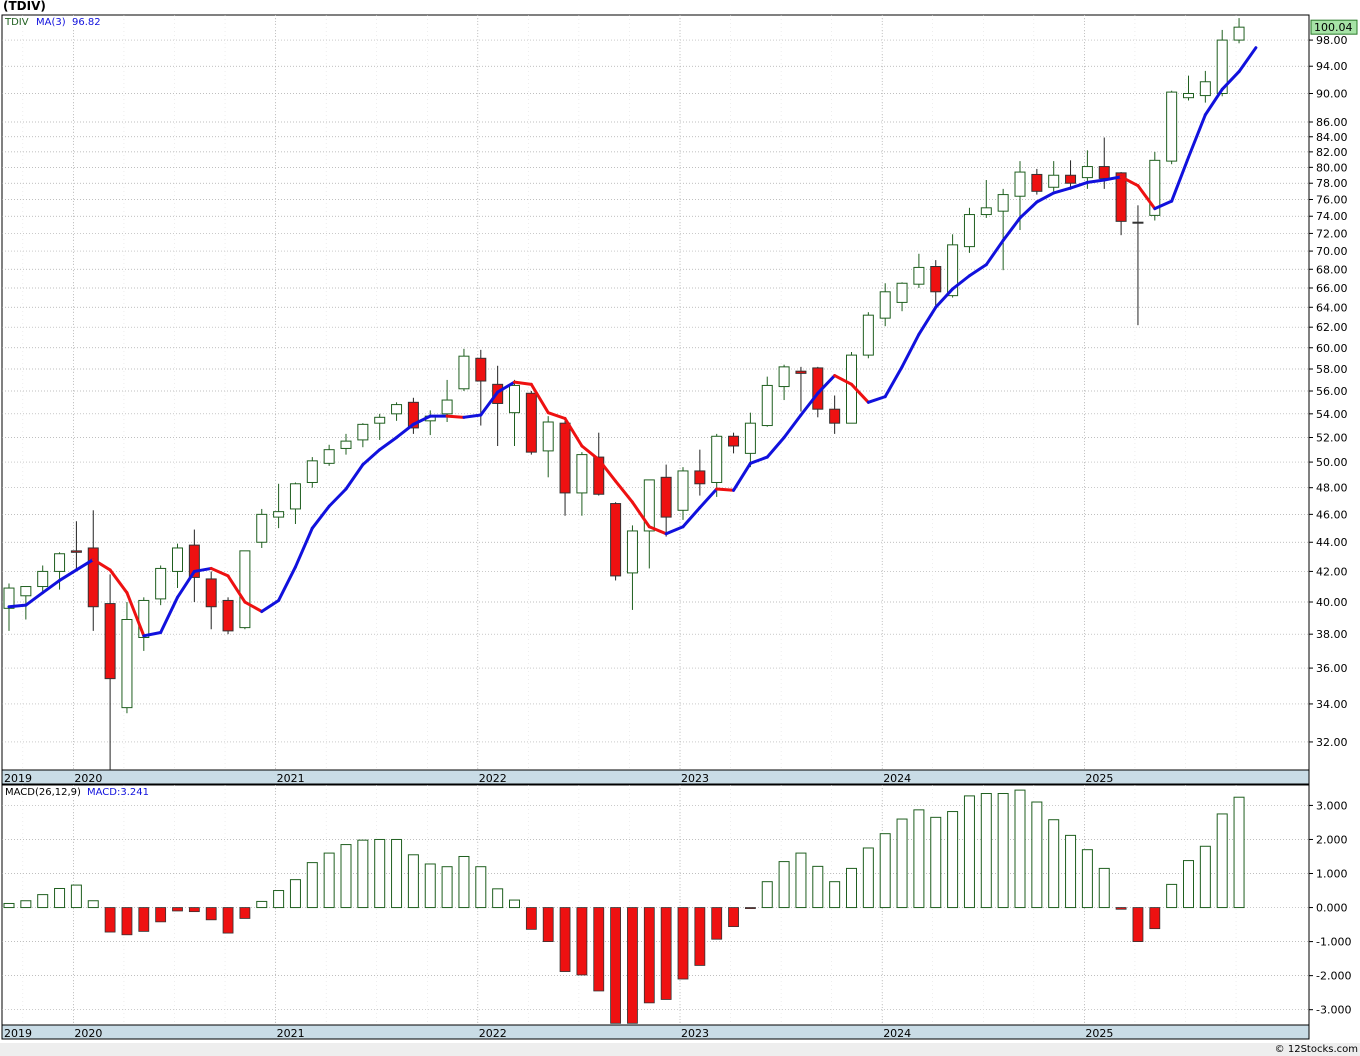  Describe the element at coordinates (897, 1033) in the screenshot. I see `macd-x-tick-label: 2024` at that location.